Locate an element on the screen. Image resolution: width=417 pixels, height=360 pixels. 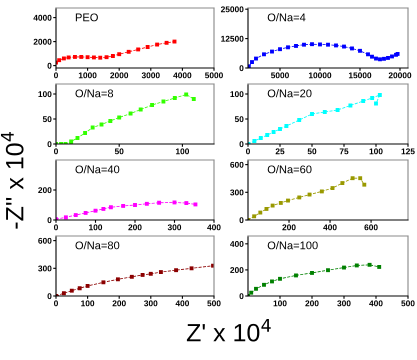
y-tick-label: 25000 is located at coordinates (232, 9).